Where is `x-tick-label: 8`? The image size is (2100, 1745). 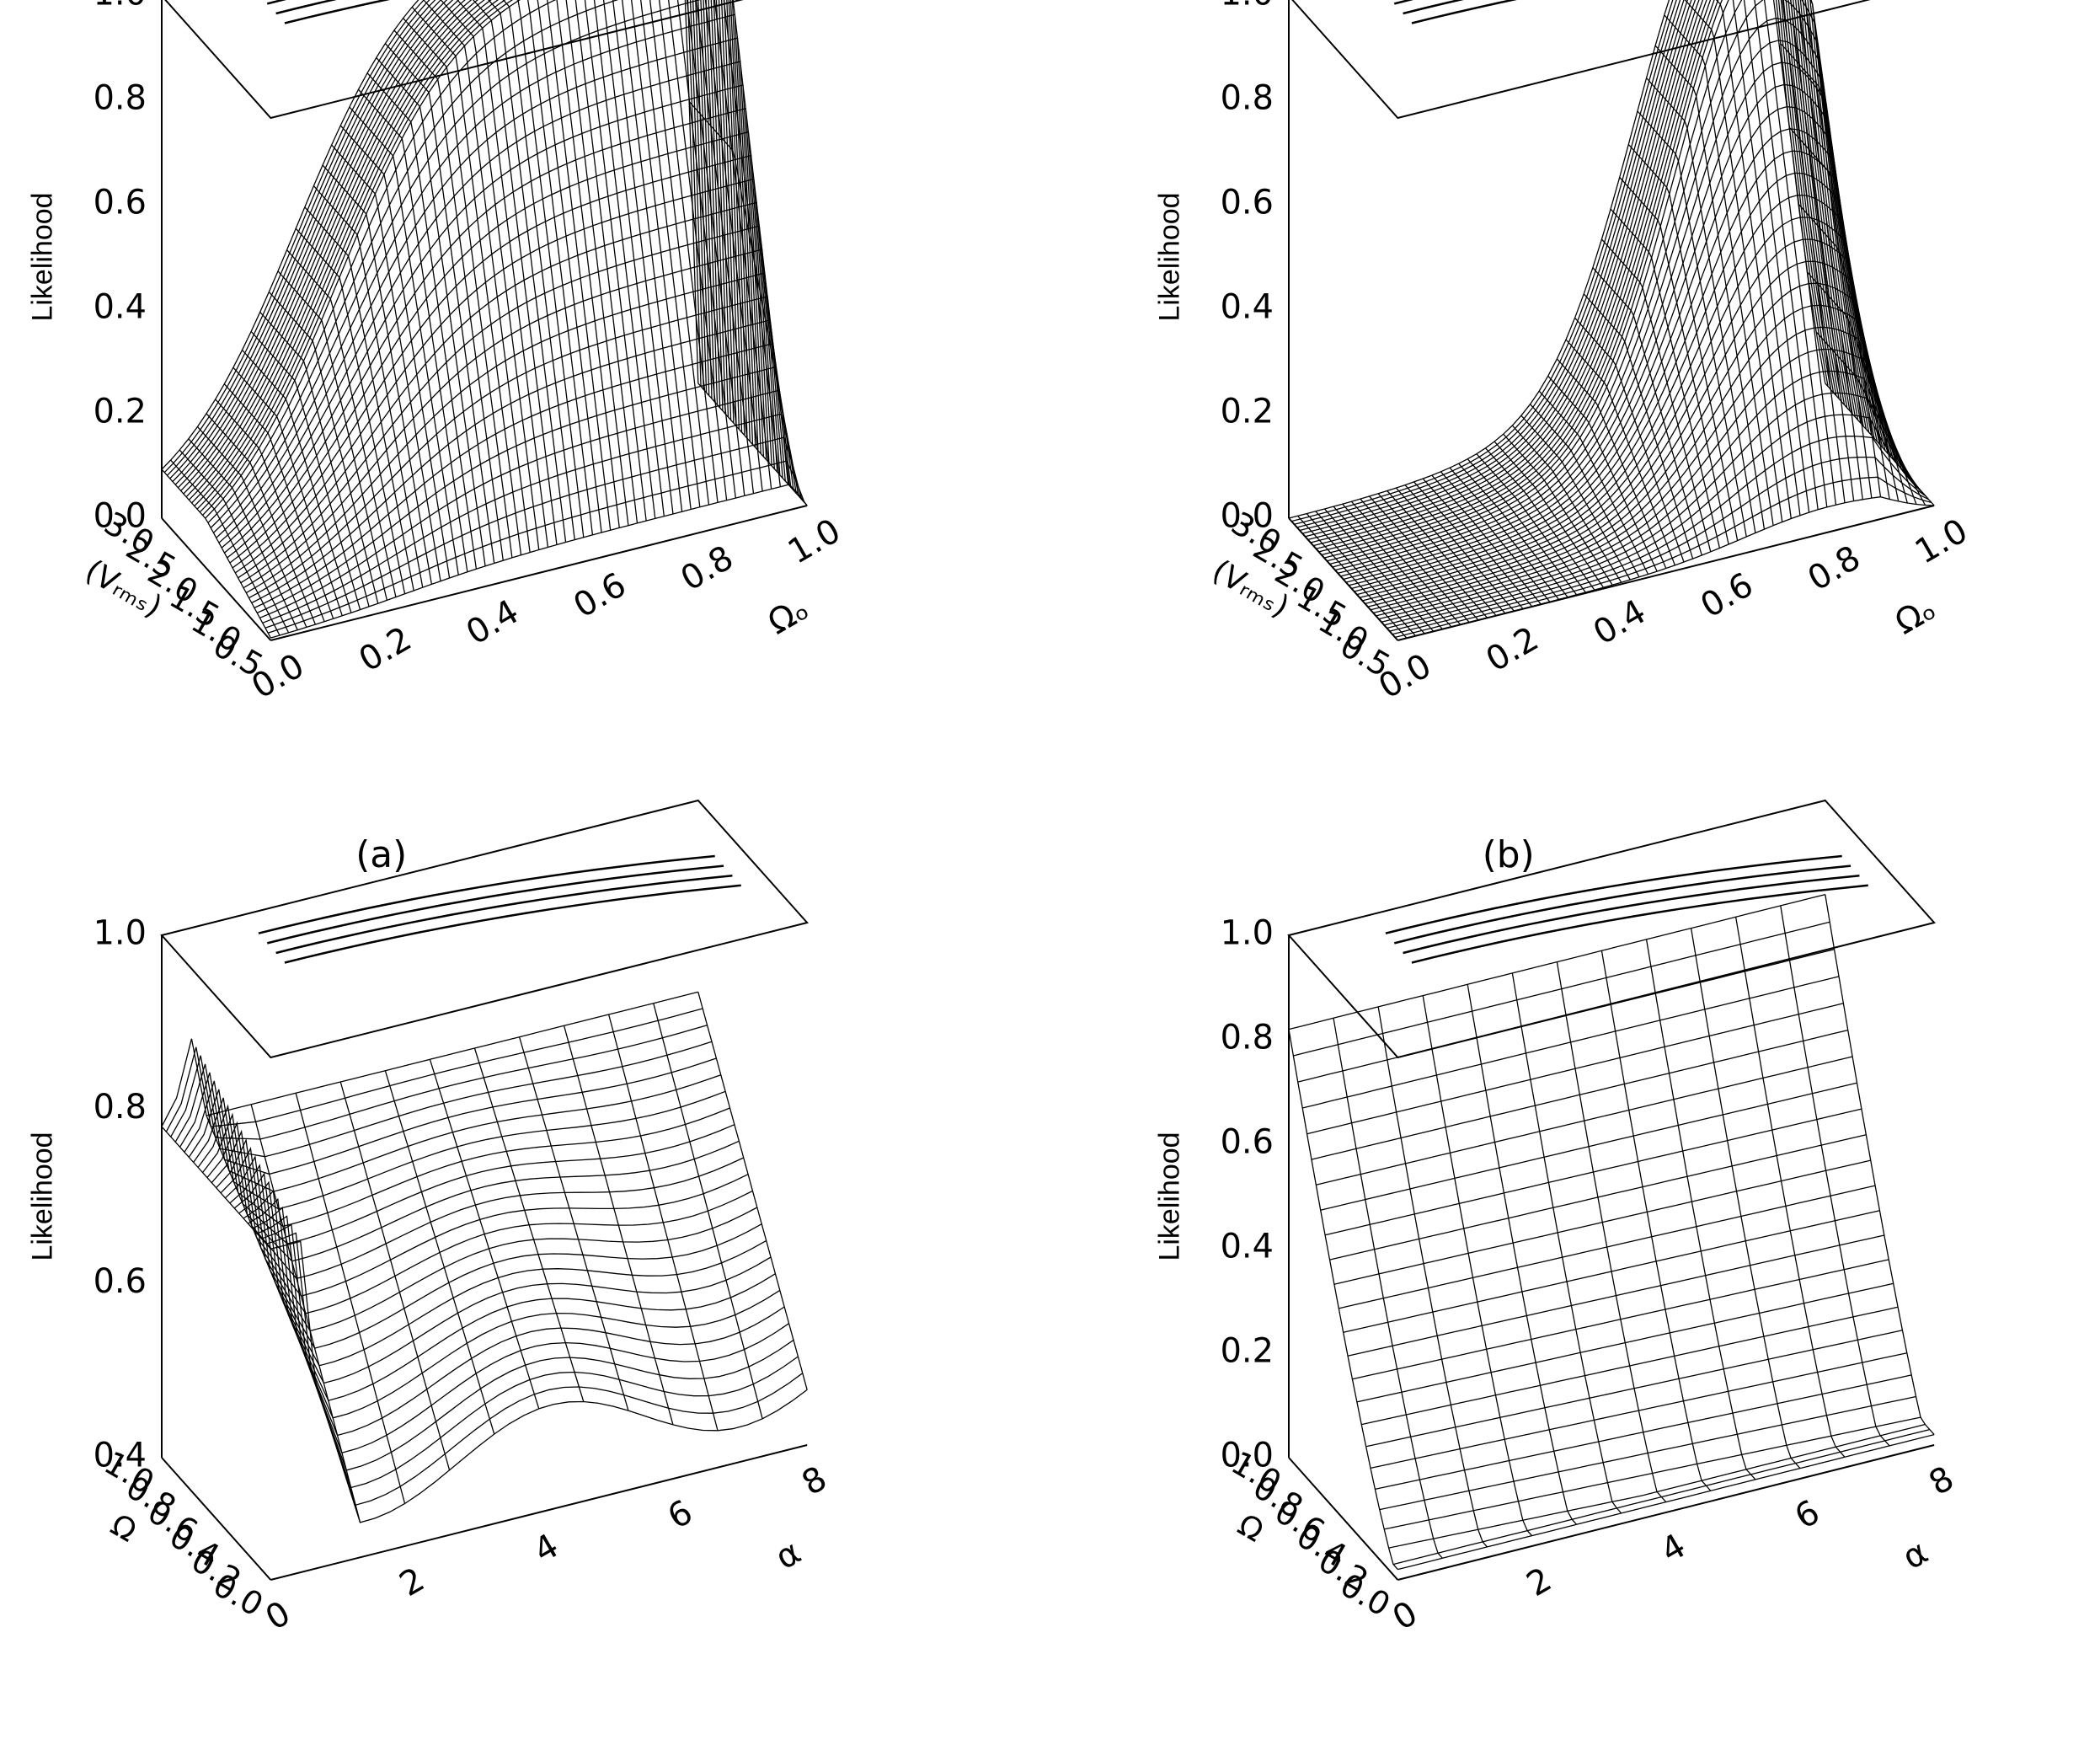
x-tick-label: 8 is located at coordinates (1941, 1481).